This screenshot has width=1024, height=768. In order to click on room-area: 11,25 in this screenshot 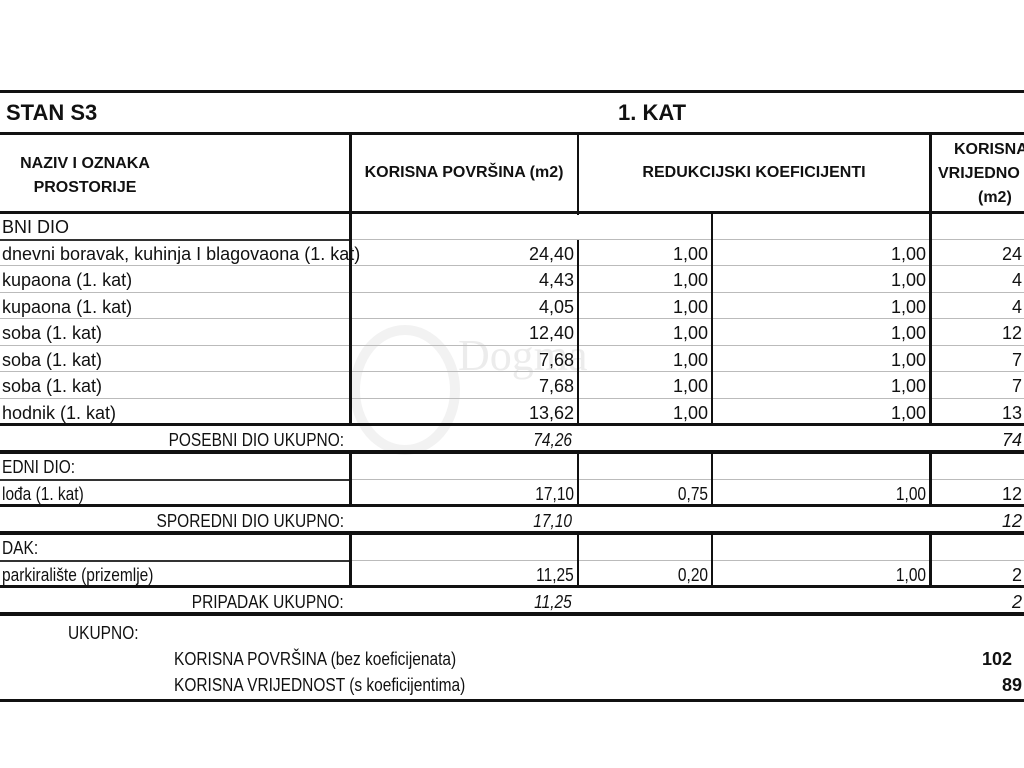, I will do `click(555, 574)`.